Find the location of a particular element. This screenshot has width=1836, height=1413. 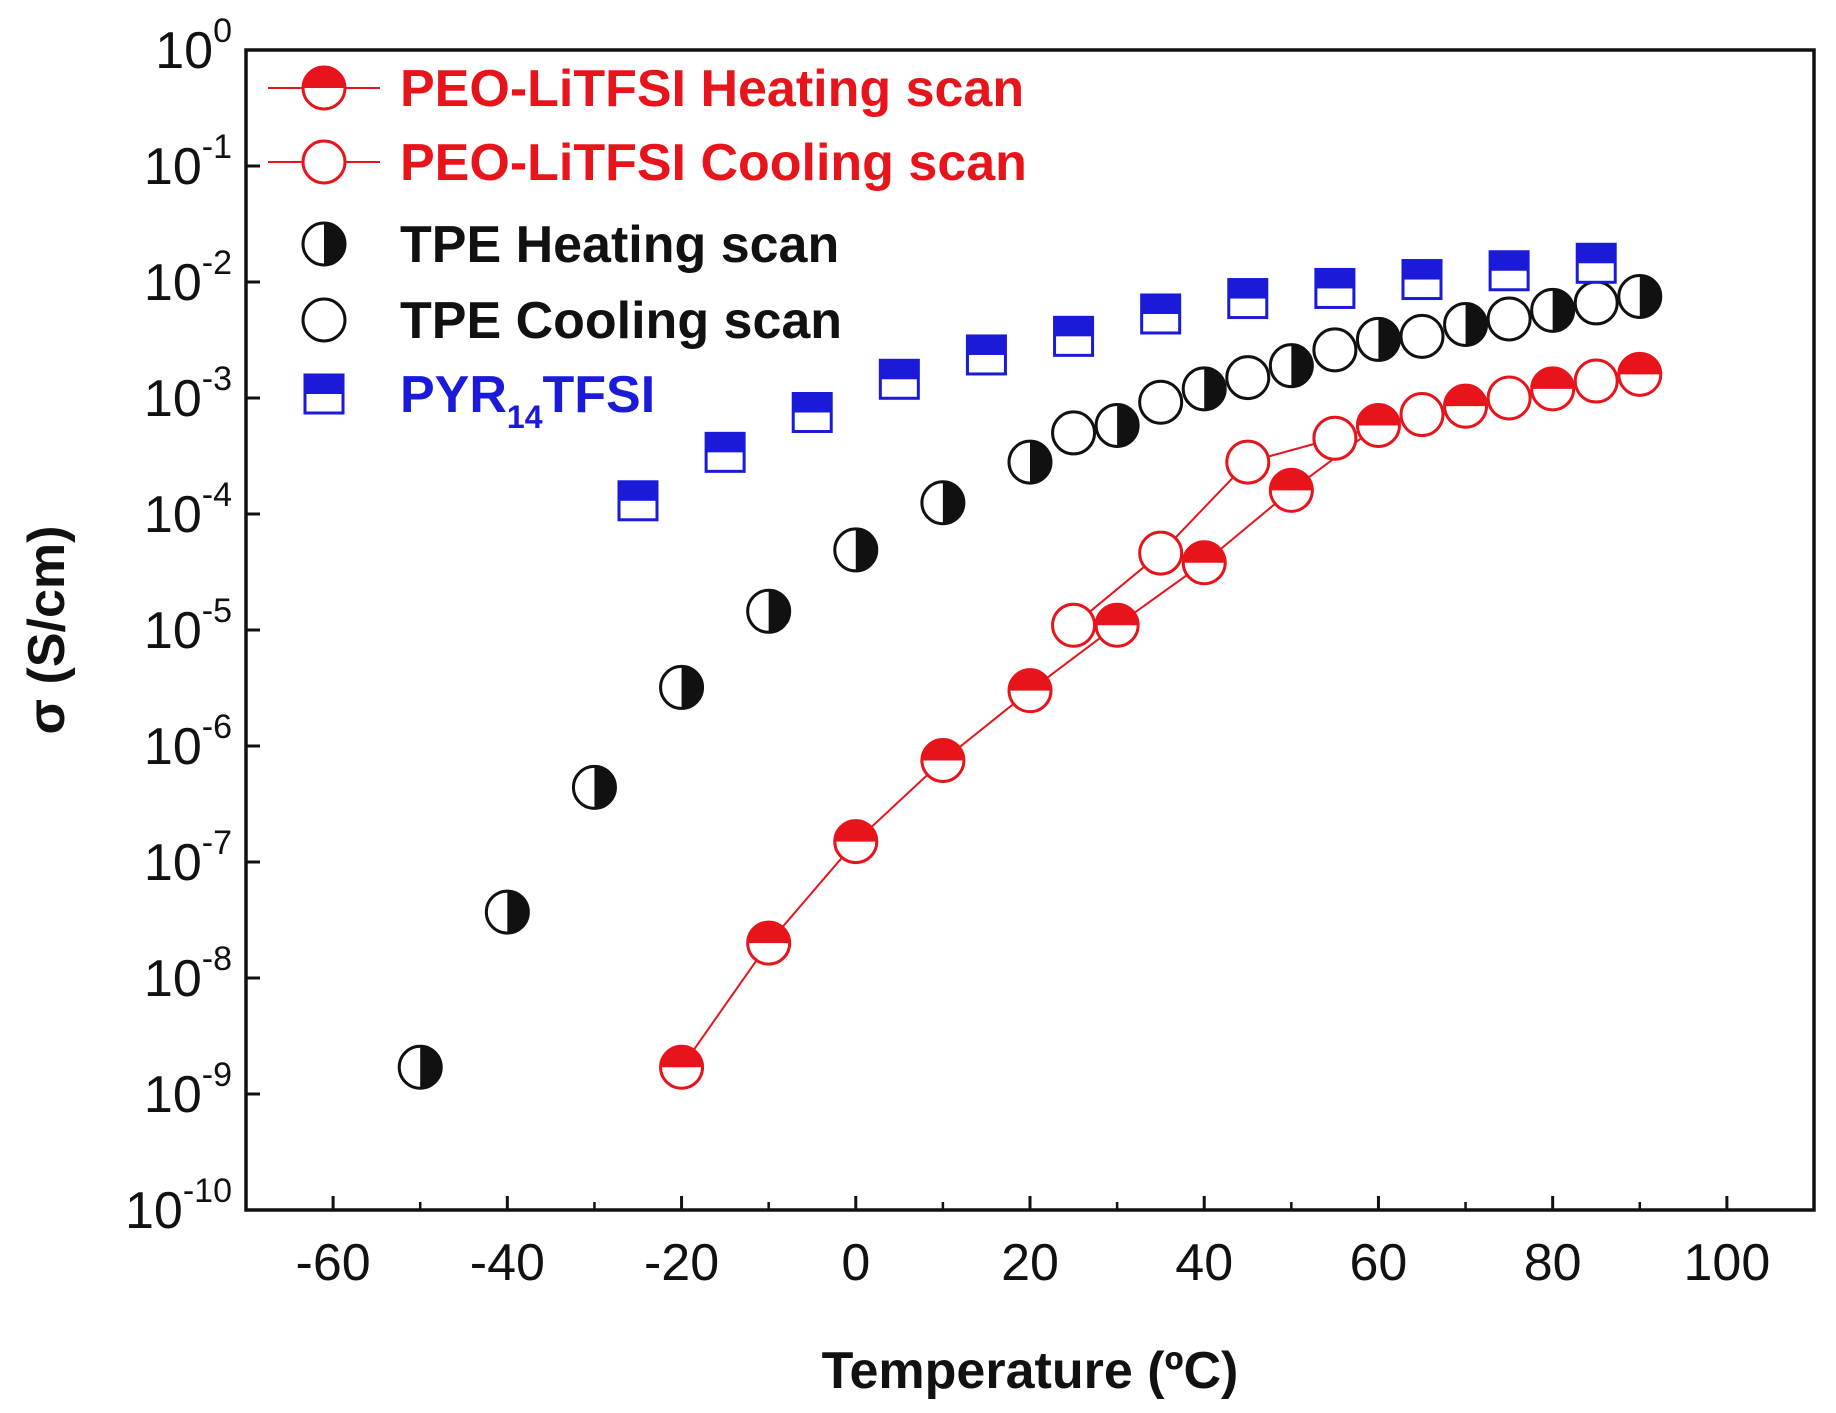

y-tick-label: 10⁻⁹ is located at coordinates (188, 1090).